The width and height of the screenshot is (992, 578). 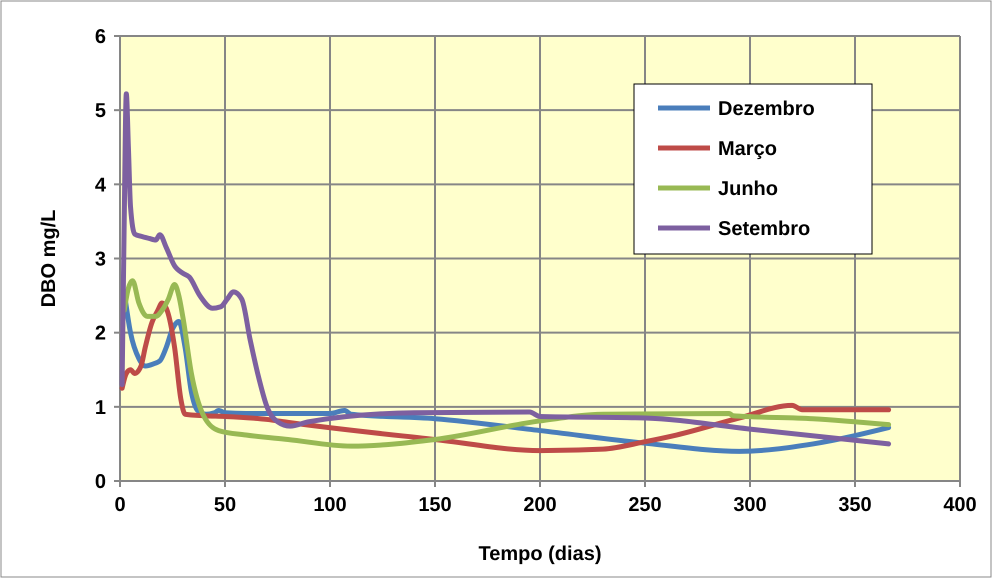 I want to click on x-tick-label: 350, so click(x=855, y=505).